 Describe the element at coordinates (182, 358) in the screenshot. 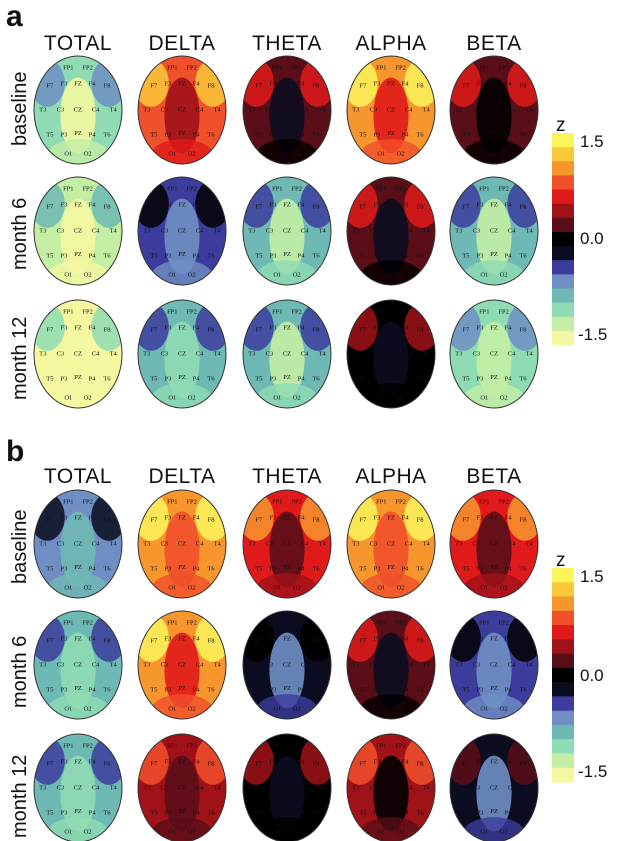

I see `topomap-a-month-12-delta: FP1 FP2F7 F3 FZ F4 F8T3 C3 CZ C4 T4T5 P3 PZ P4 T6O1 O2` at that location.